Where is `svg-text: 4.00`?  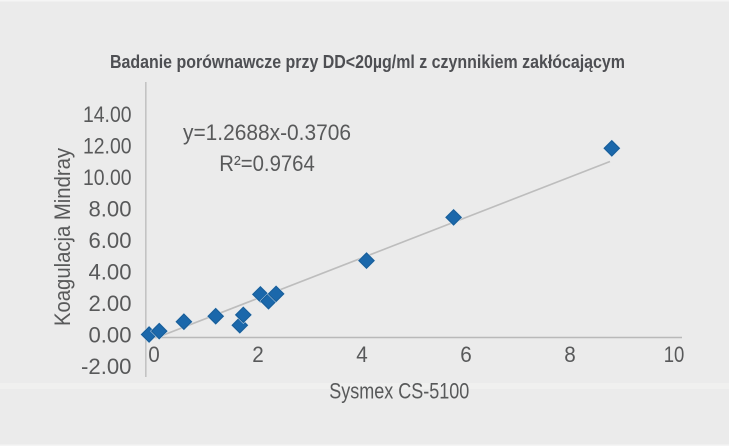 svg-text: 4.00 is located at coordinates (110, 272).